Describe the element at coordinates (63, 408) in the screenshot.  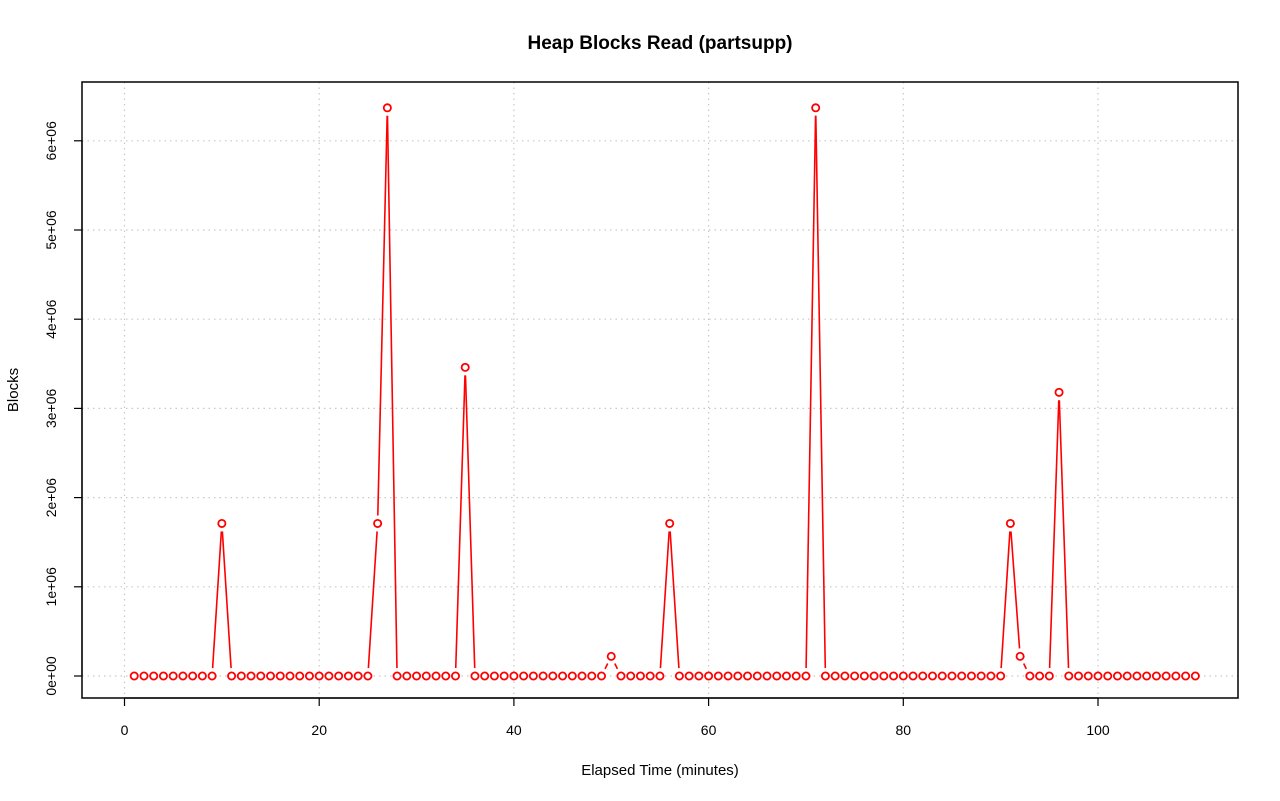
I see `y-axis: 0e+00 1e+06 2e+06 3e+06 4e+06 5e+06 6e+06` at that location.